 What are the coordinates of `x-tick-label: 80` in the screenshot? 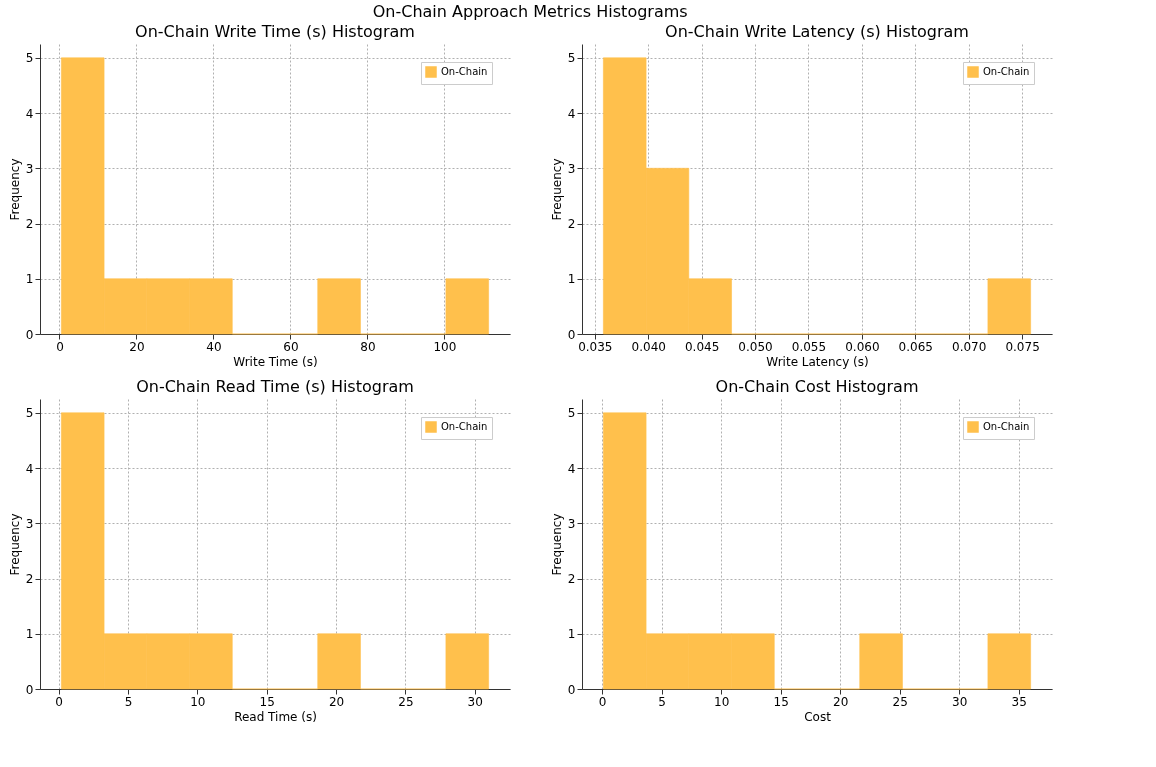 It's located at (368, 346).